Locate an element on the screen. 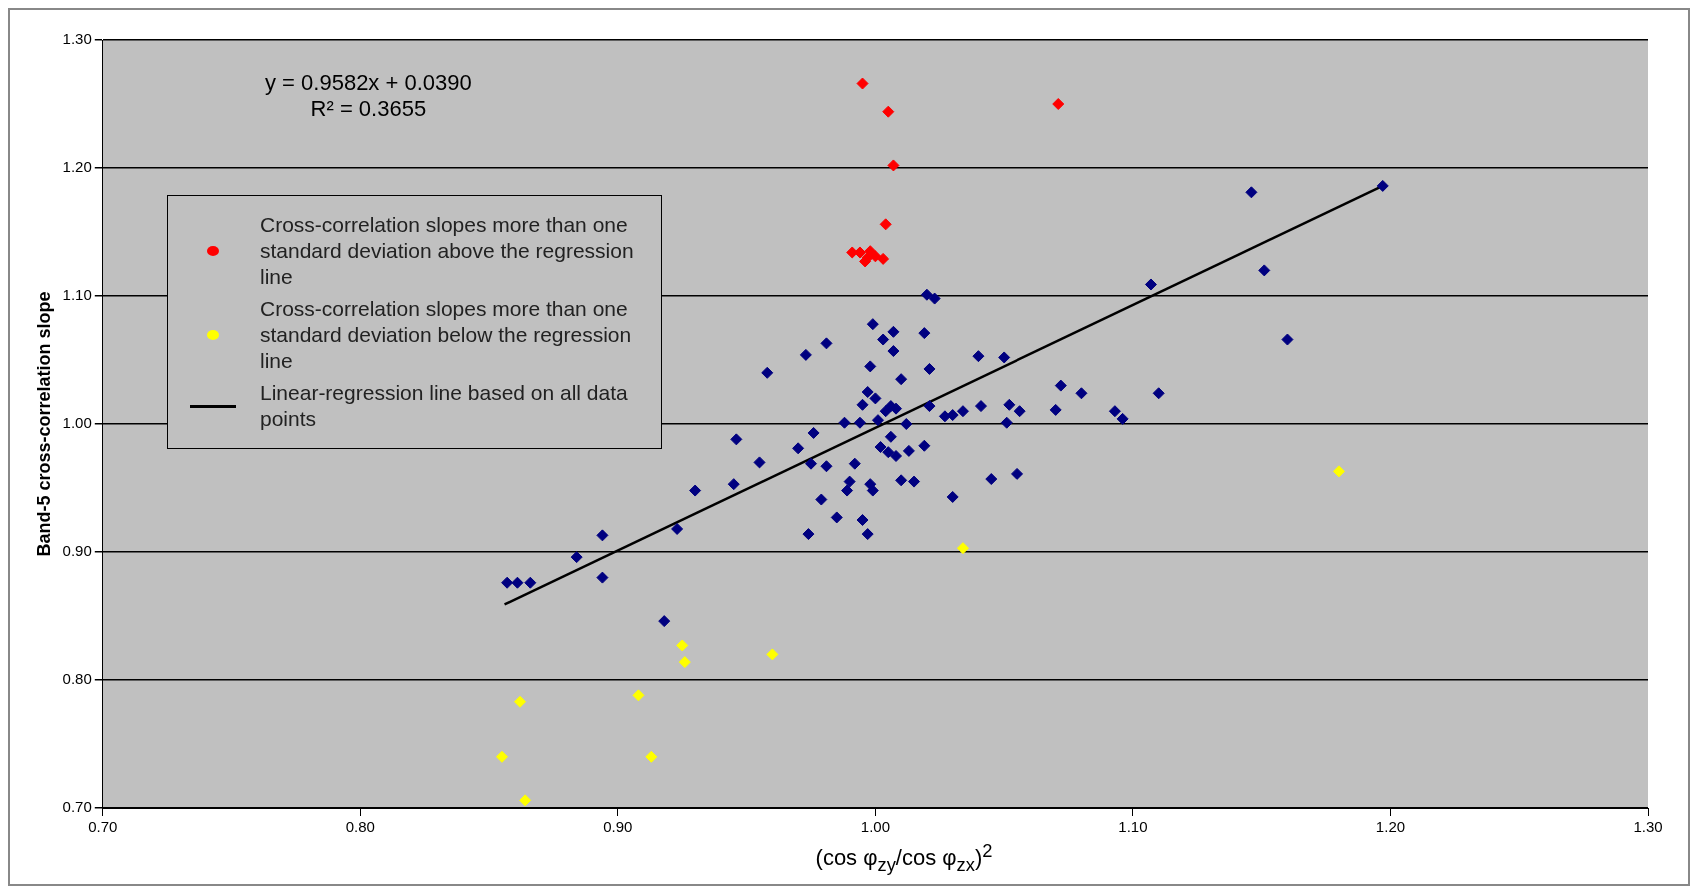 This screenshot has width=1694, height=895. x-tick-label: 1.20 is located at coordinates (1390, 827).